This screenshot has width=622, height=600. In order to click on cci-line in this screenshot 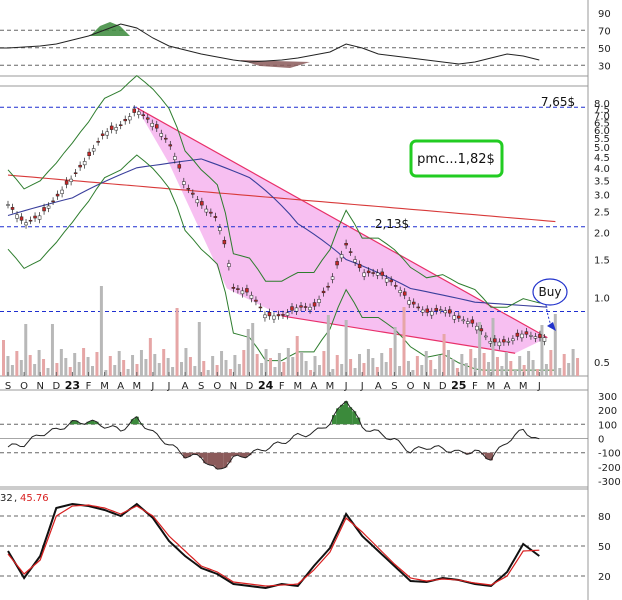, I will do `click(273, 435)`.